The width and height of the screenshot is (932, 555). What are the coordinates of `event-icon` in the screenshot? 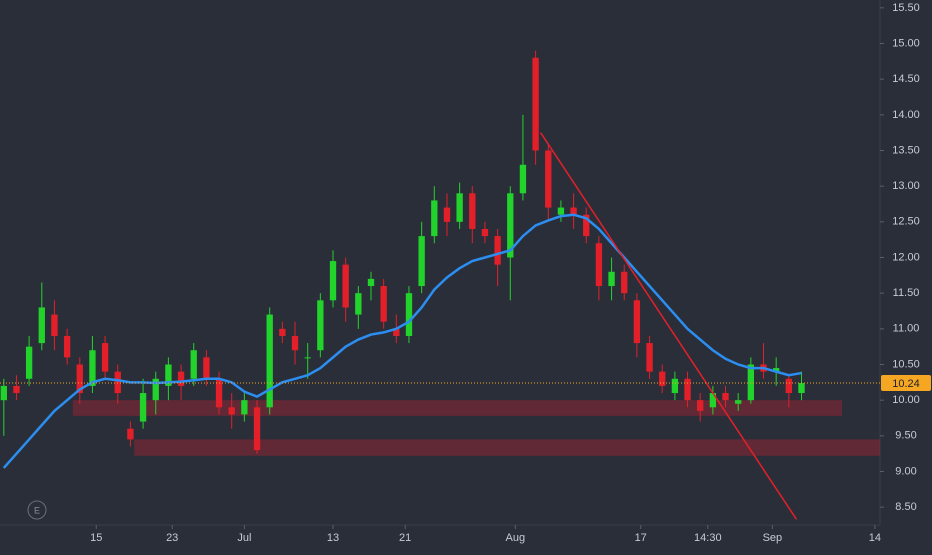 It's located at (37, 510).